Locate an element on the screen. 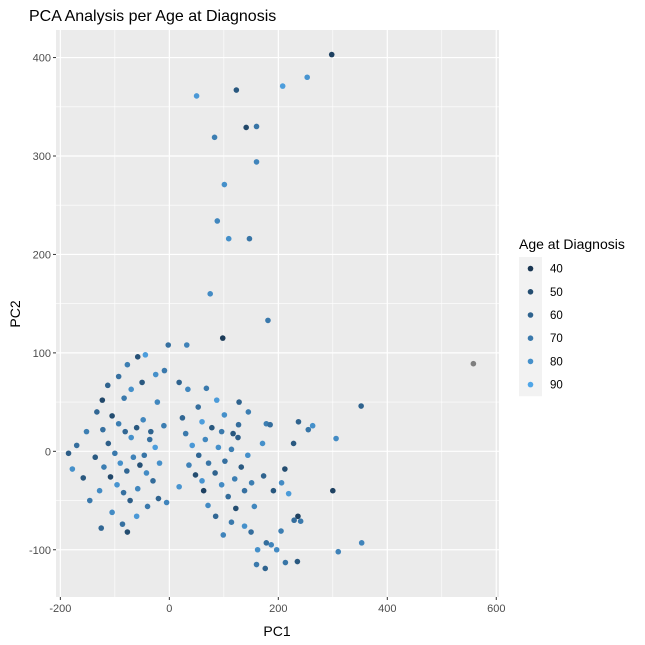  y-axis-ticks: -100 0 100 200 300 400 is located at coordinates (42, 305).